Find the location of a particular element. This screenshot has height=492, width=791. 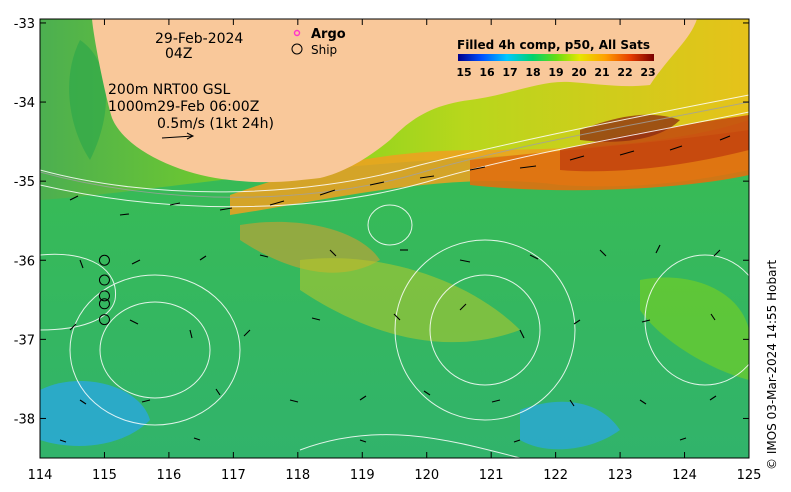

lon-tick-label: 121 is located at coordinates (491, 475).